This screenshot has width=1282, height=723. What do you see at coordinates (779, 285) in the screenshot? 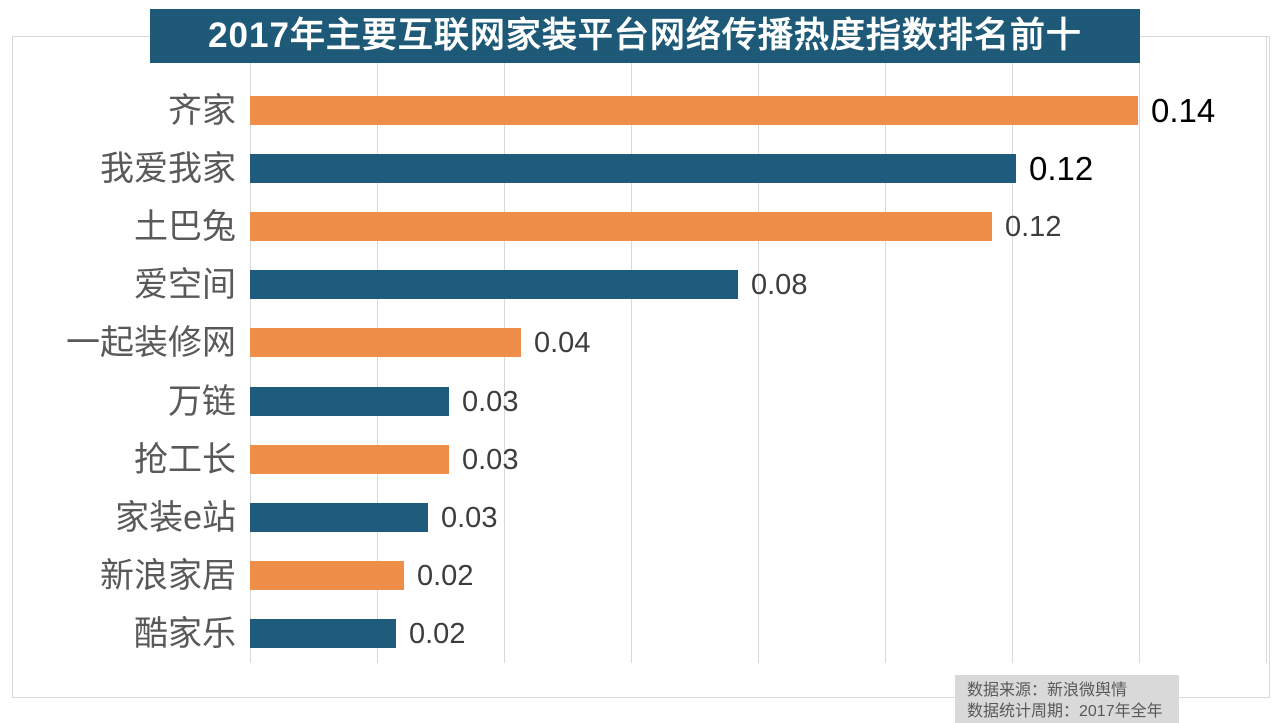
I see `value-label: 0.08` at bounding box center [779, 285].